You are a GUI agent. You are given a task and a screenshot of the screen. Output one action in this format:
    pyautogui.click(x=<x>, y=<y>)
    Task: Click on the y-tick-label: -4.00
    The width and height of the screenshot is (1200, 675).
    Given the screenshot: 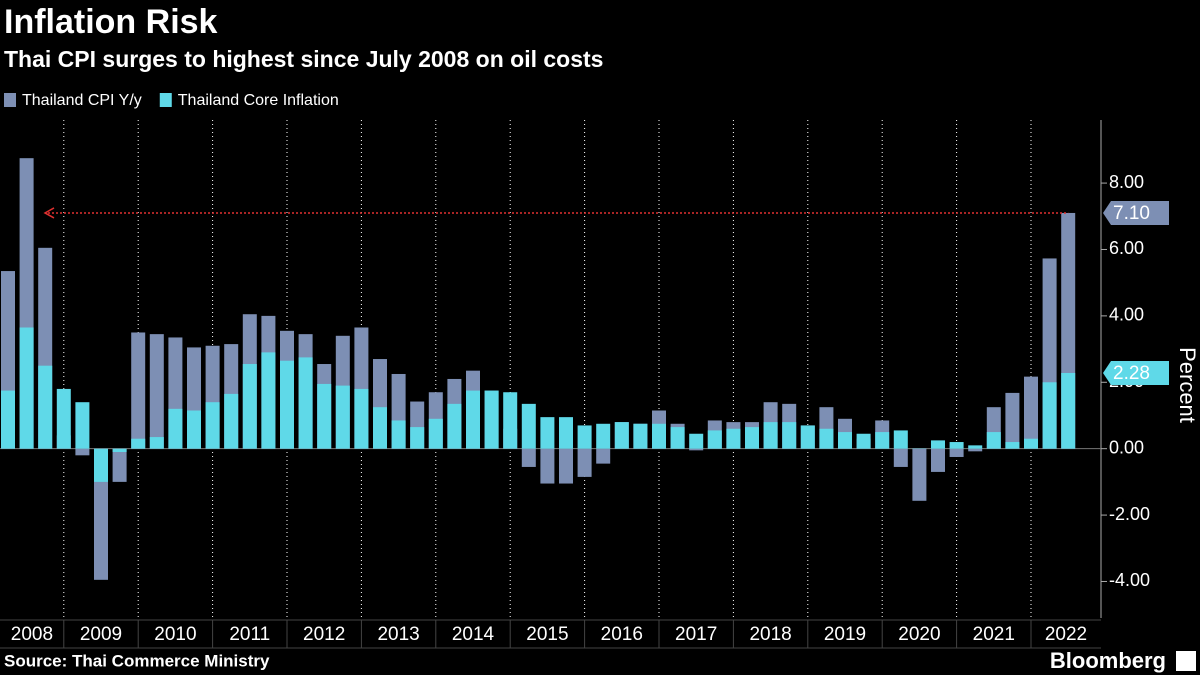 What is the action you would take?
    pyautogui.click(x=1129, y=580)
    